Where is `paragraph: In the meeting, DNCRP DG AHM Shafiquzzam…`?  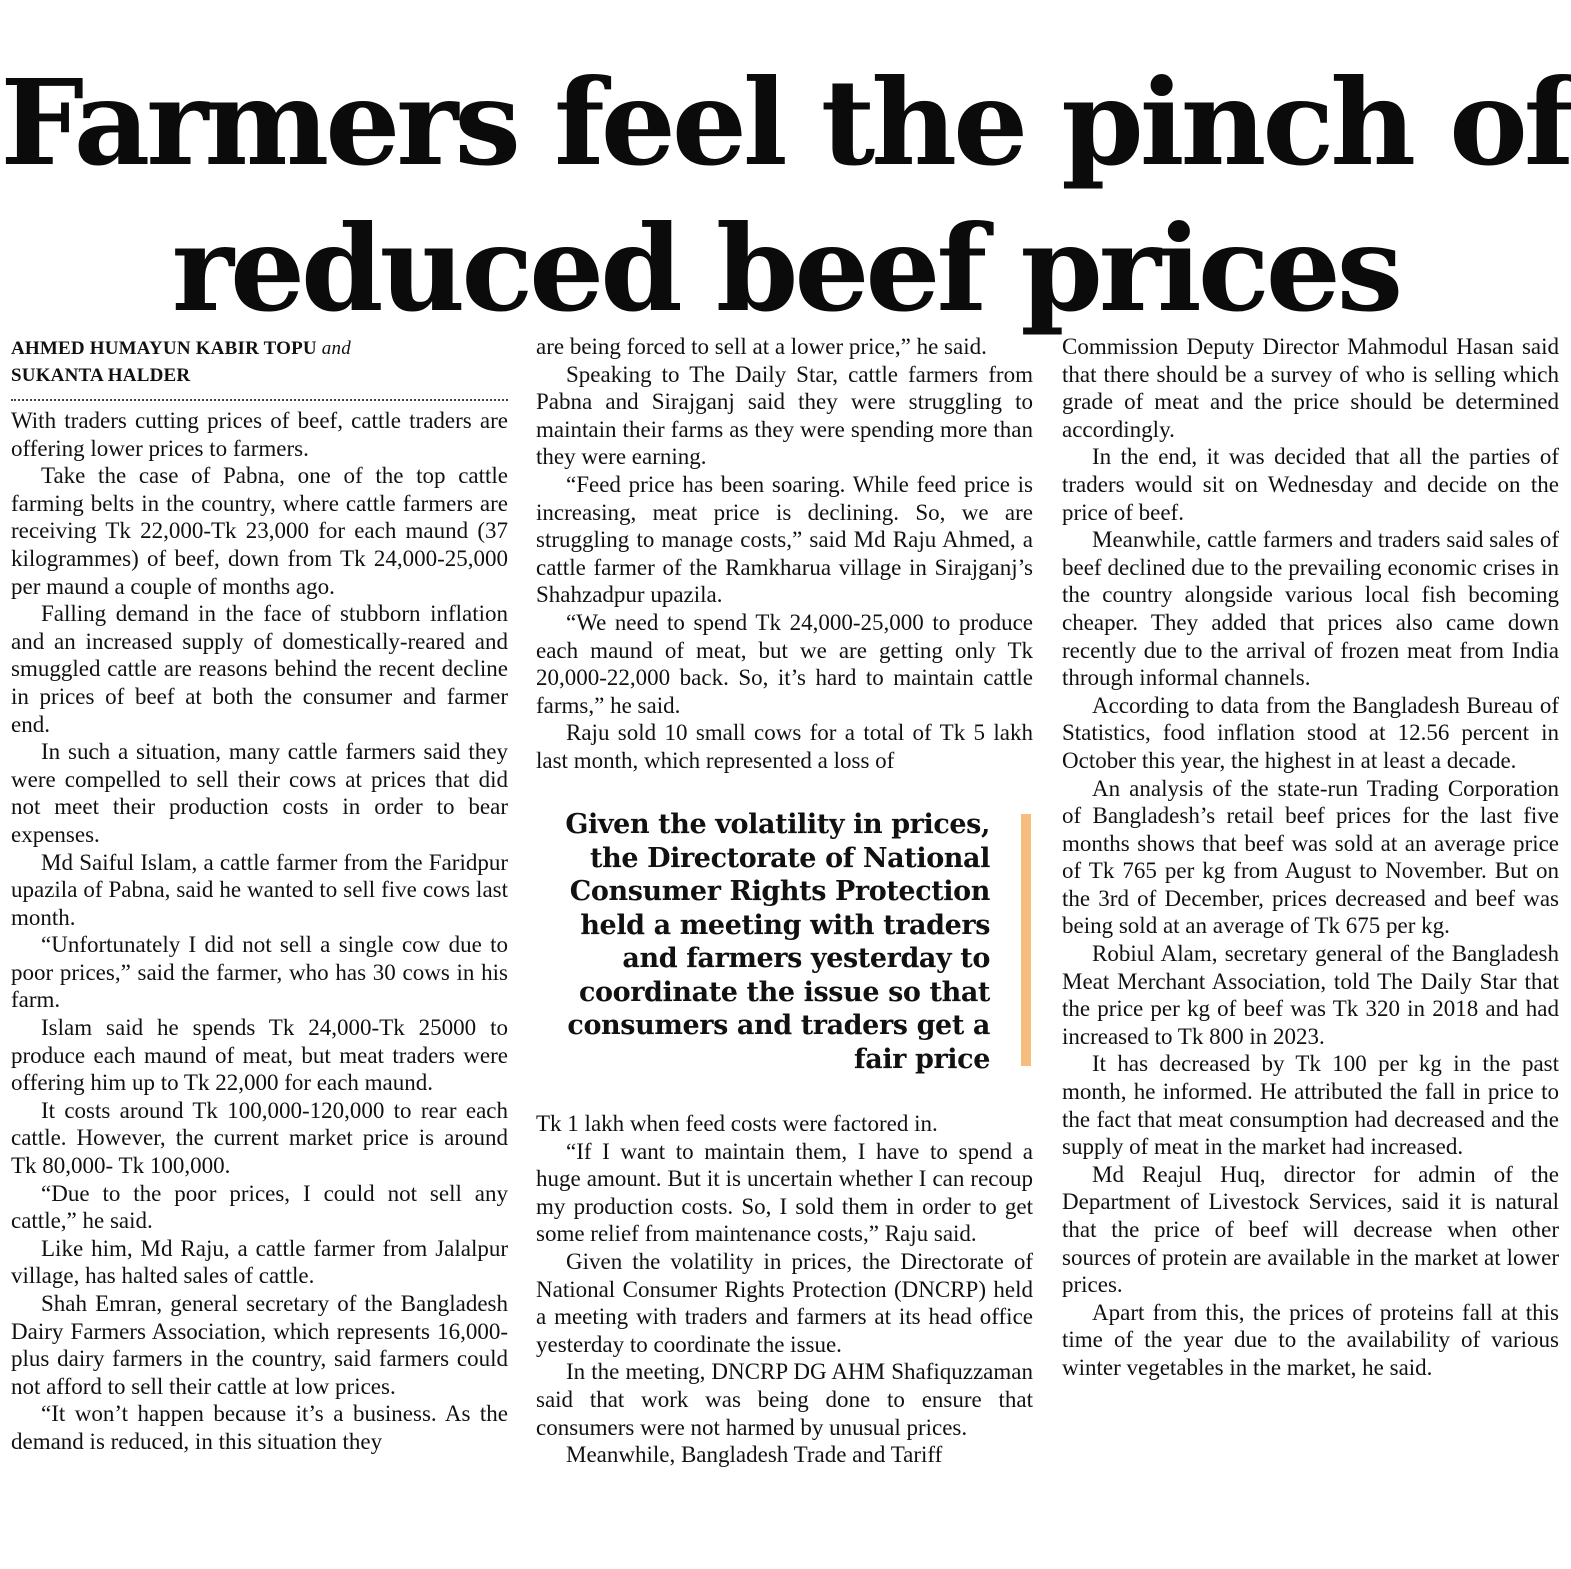 paragraph: In the meeting, DNCRP DG AHM Shafiquzzam… is located at coordinates (784, 1399).